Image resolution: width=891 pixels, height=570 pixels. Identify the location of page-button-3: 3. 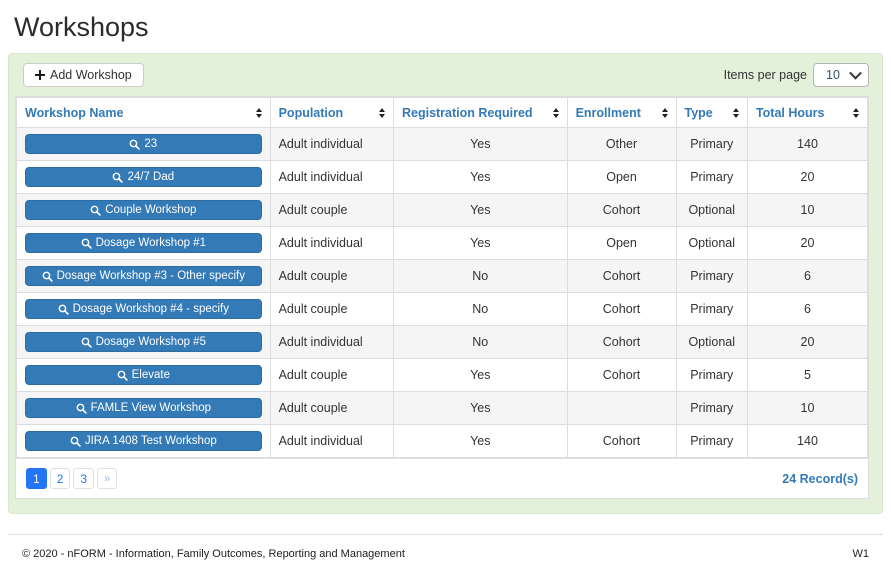
(84, 478).